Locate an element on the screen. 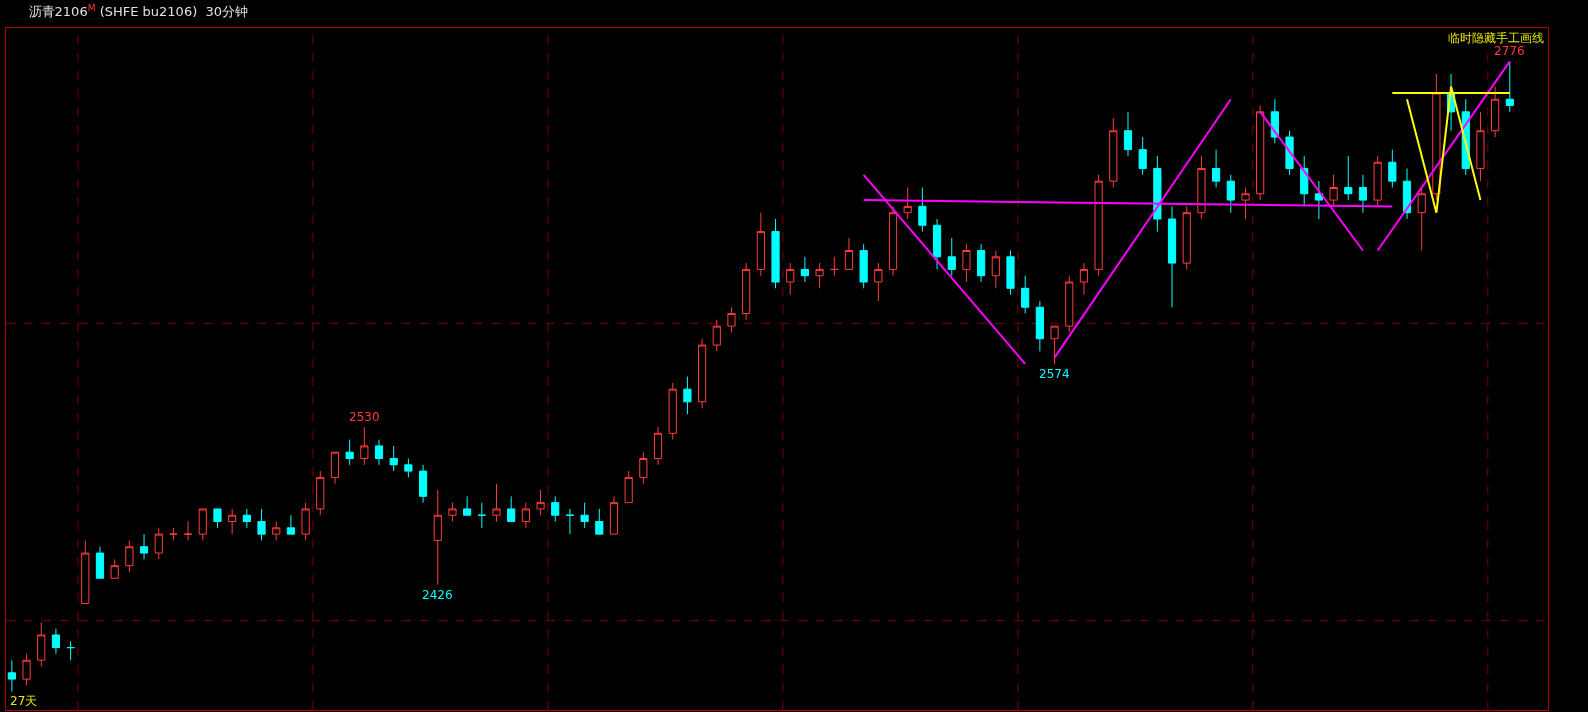  annotation: 2426 is located at coordinates (437, 595).